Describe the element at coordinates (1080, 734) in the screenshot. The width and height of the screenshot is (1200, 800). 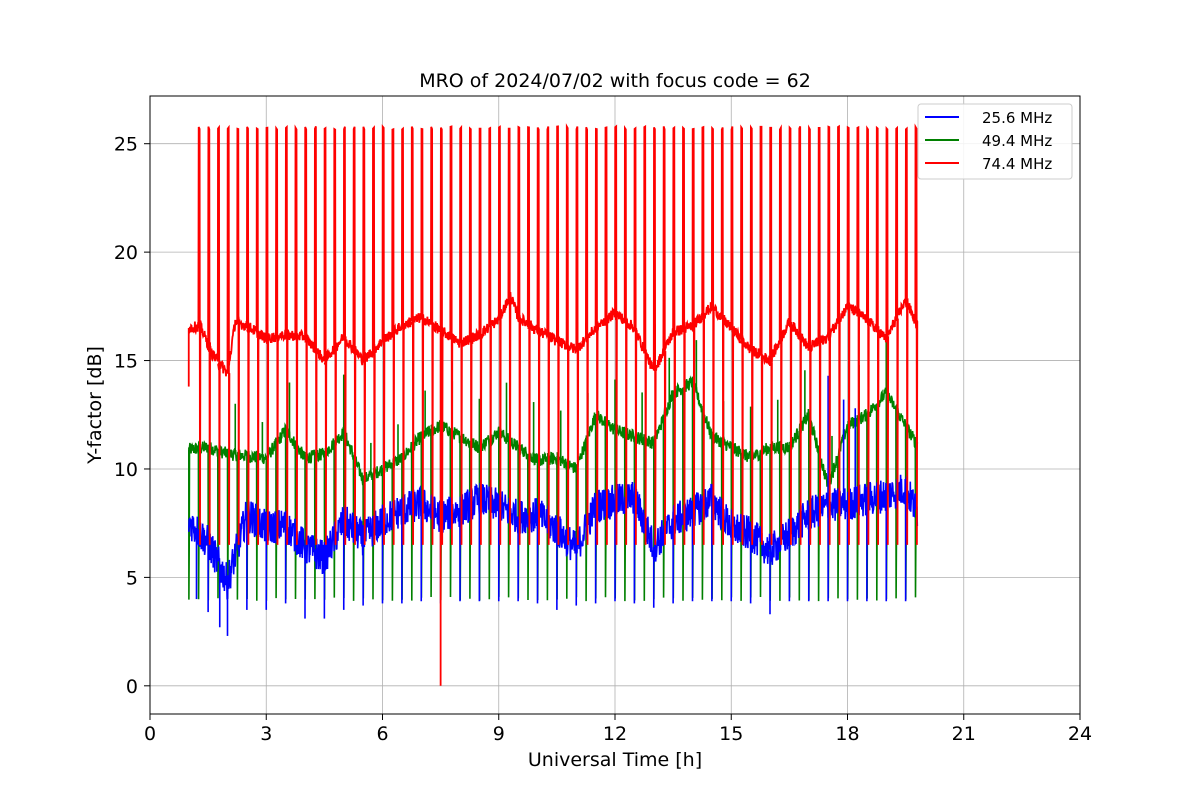
I see `x-tick-label: 24` at that location.